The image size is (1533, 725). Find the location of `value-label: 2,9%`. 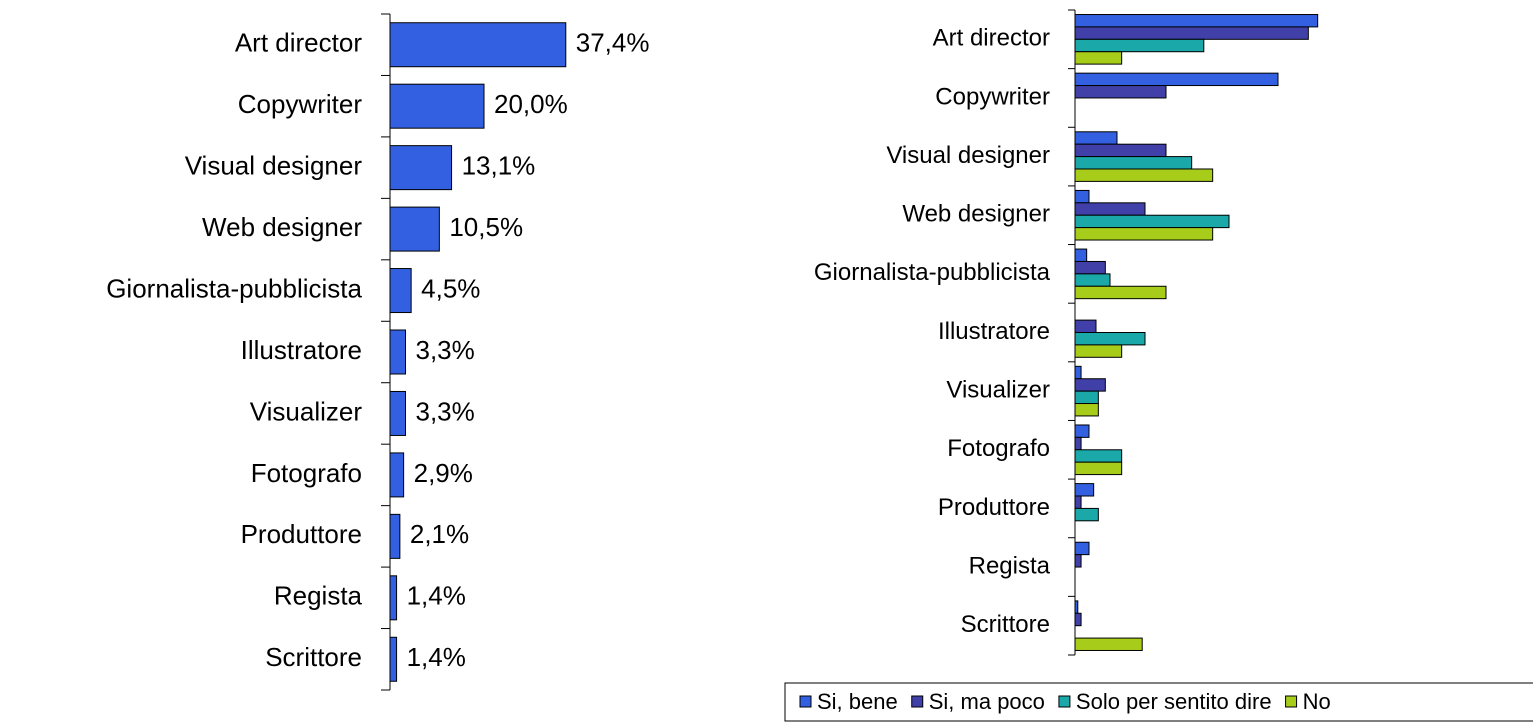

value-label: 2,9% is located at coordinates (443, 473).